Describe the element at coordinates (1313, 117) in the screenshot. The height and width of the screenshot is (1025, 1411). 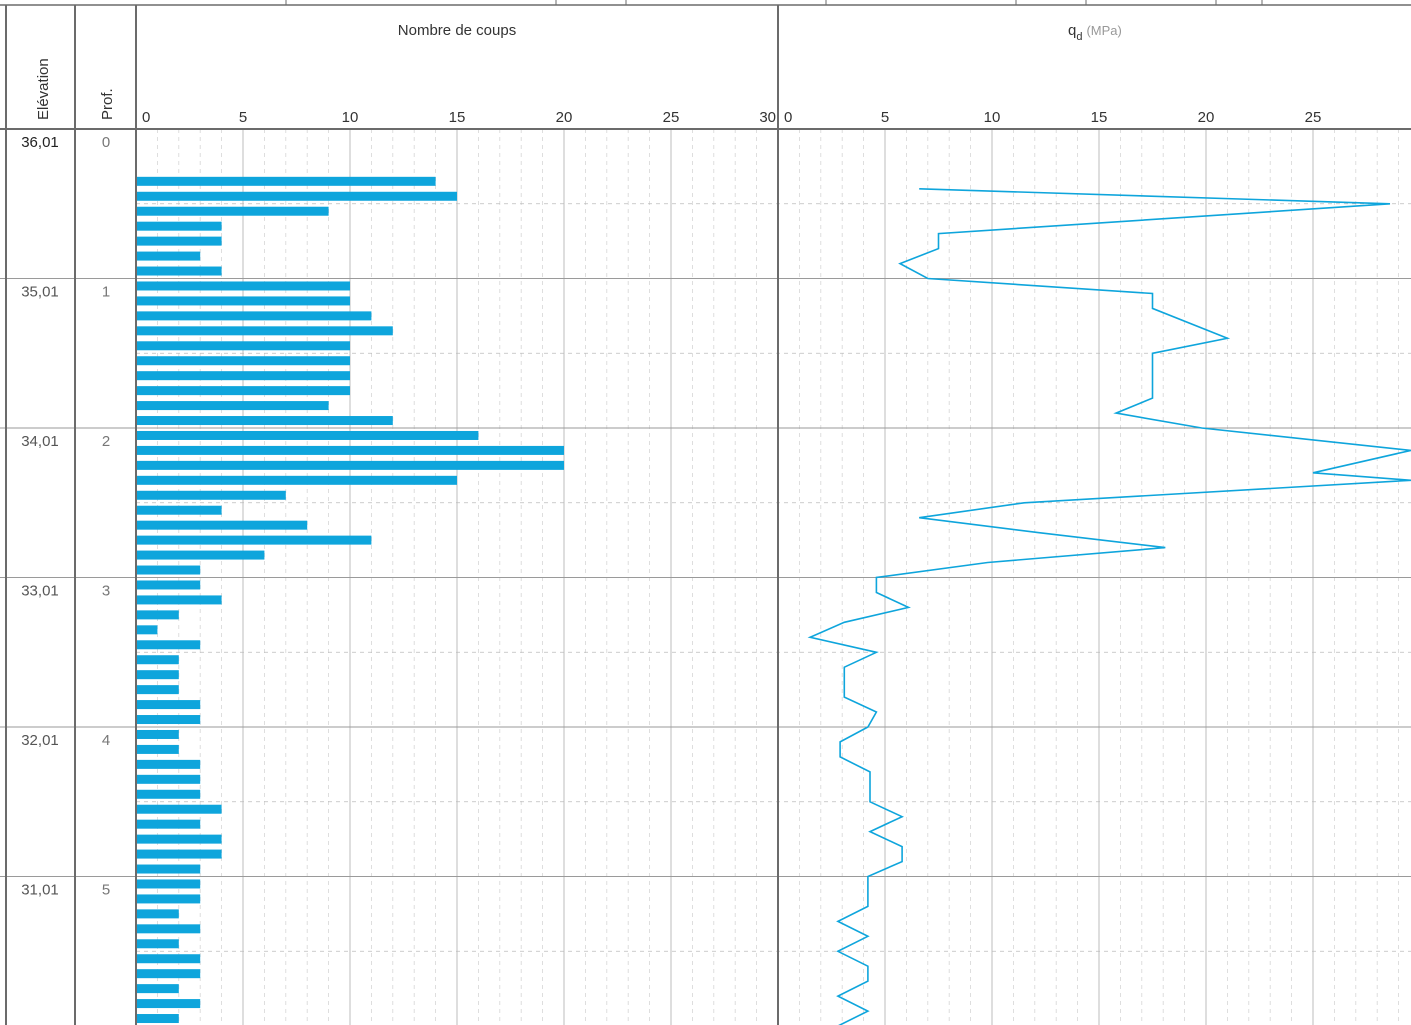
I see `qd-tick-label: 25` at that location.